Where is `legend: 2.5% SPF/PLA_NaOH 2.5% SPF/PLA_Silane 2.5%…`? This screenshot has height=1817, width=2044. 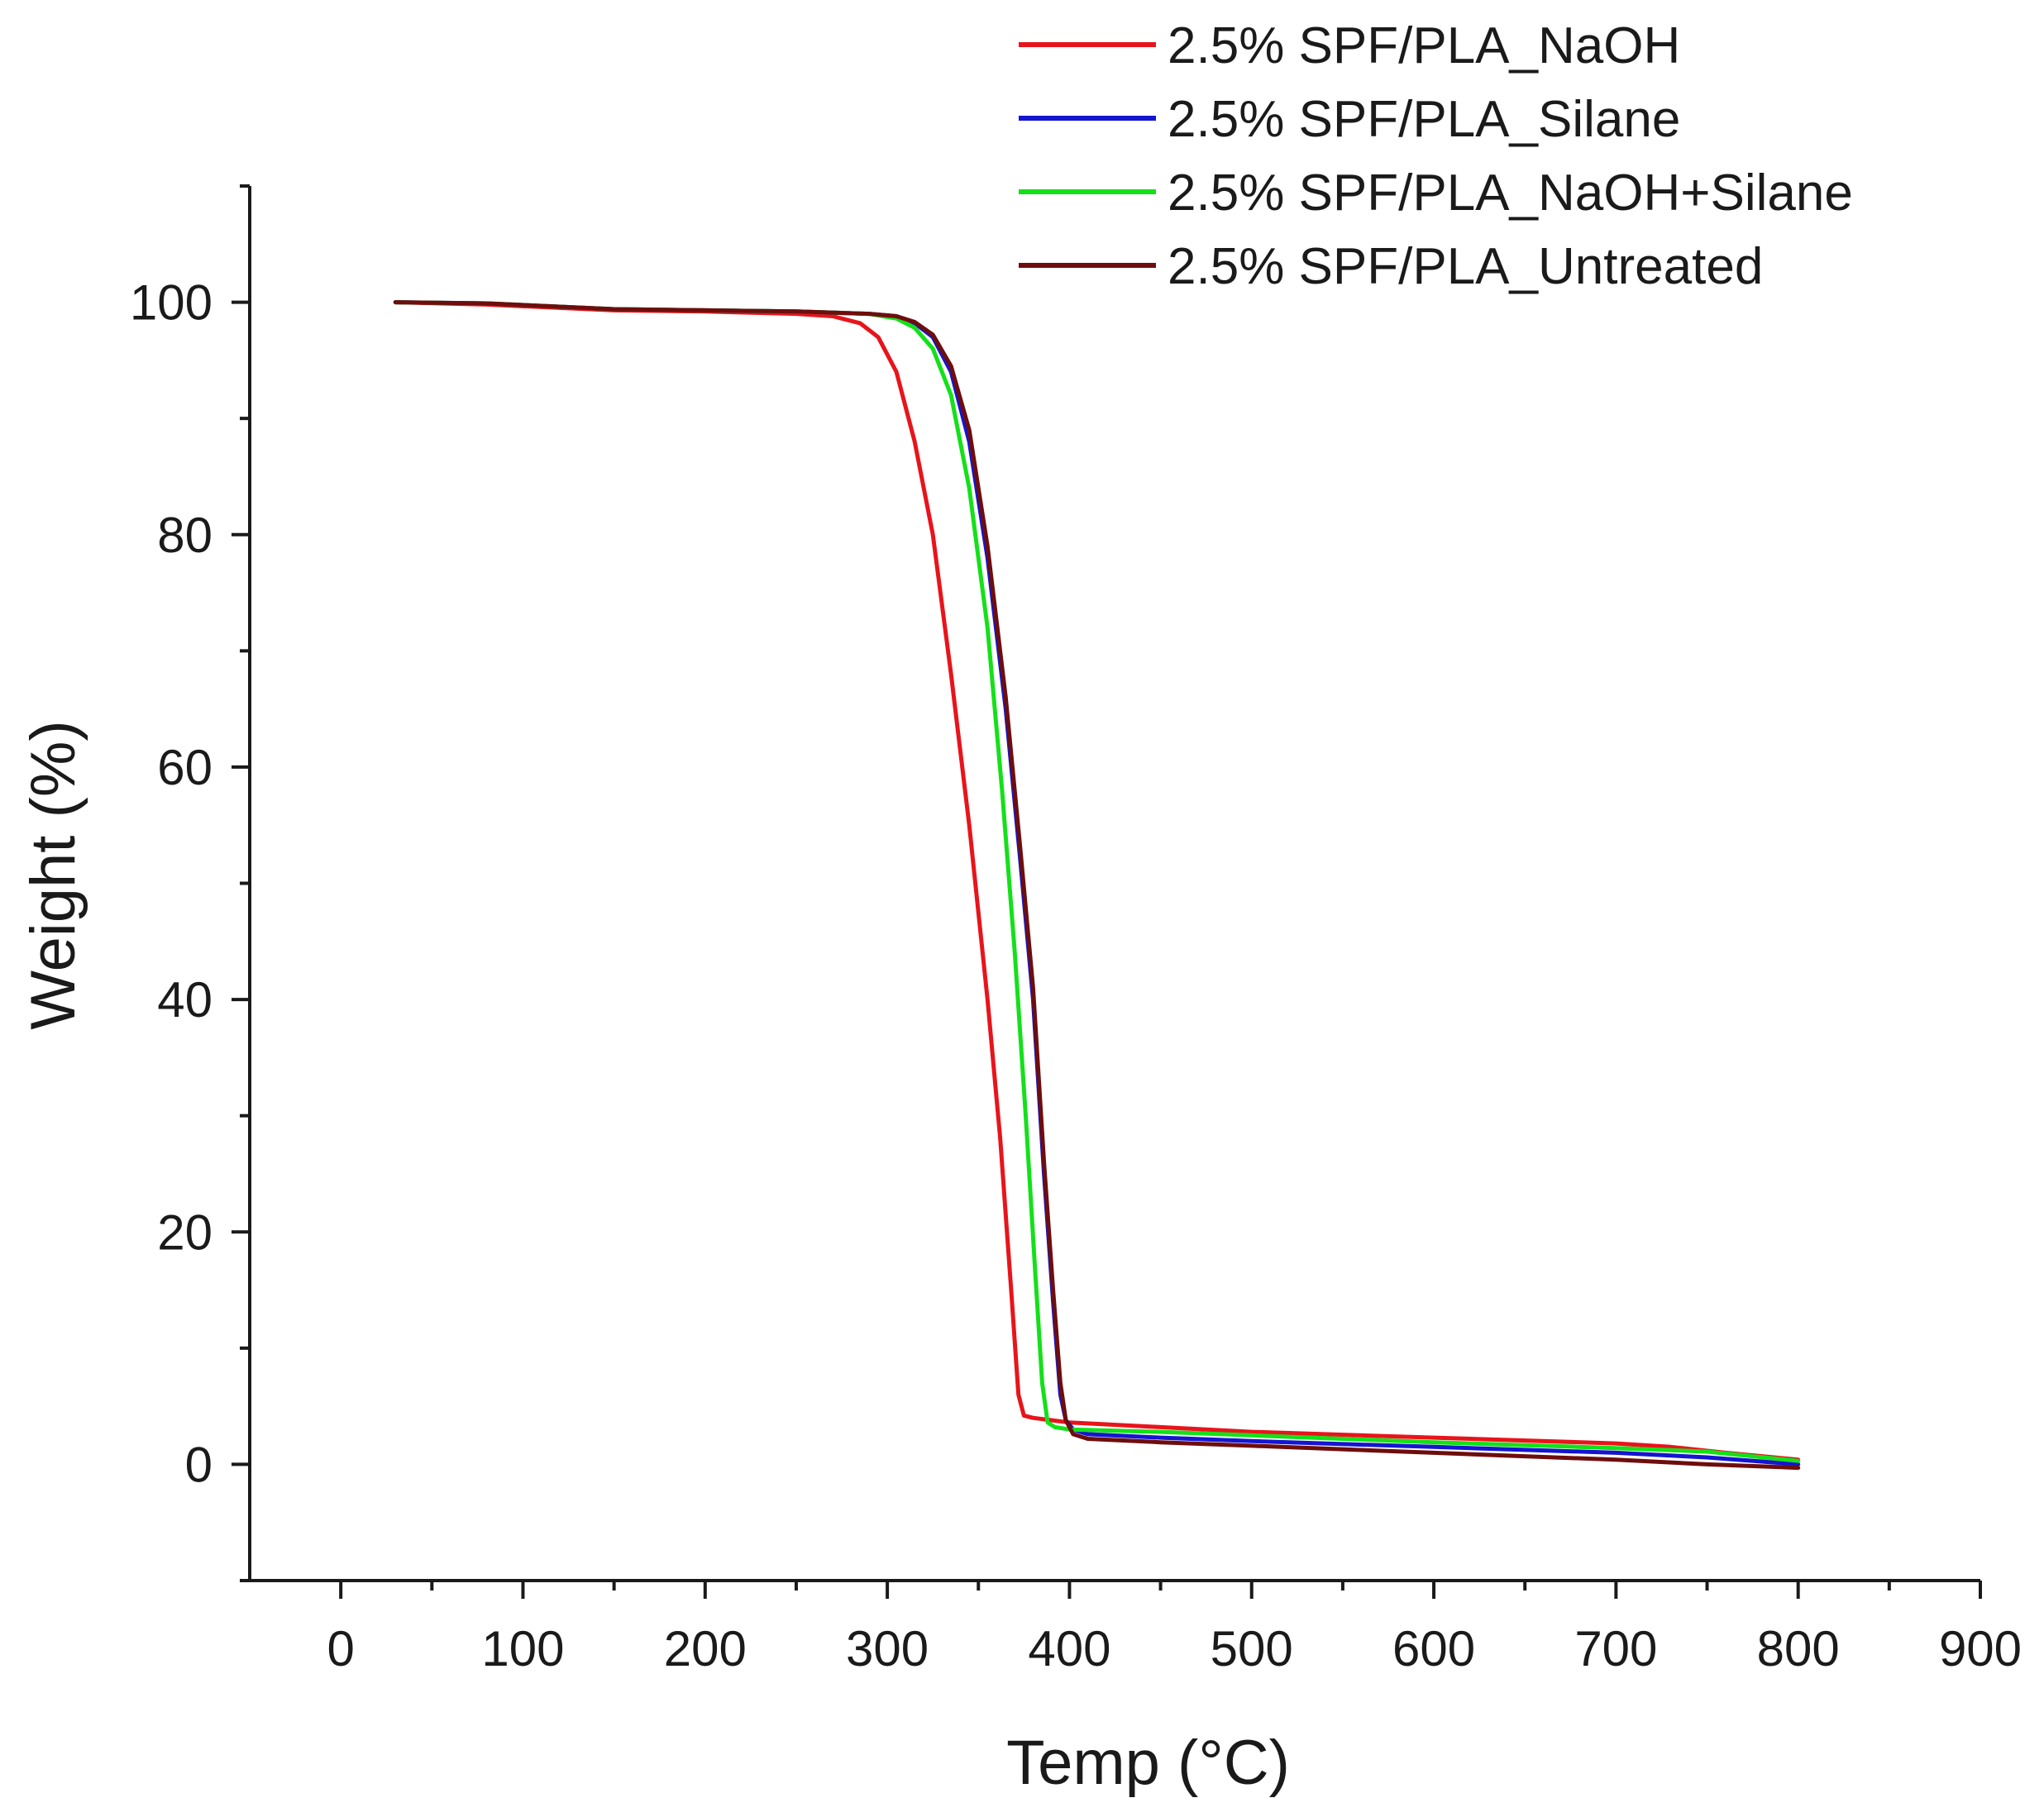 legend: 2.5% SPF/PLA_NaOH 2.5% SPF/PLA_Silane 2.5%… is located at coordinates (1436, 156).